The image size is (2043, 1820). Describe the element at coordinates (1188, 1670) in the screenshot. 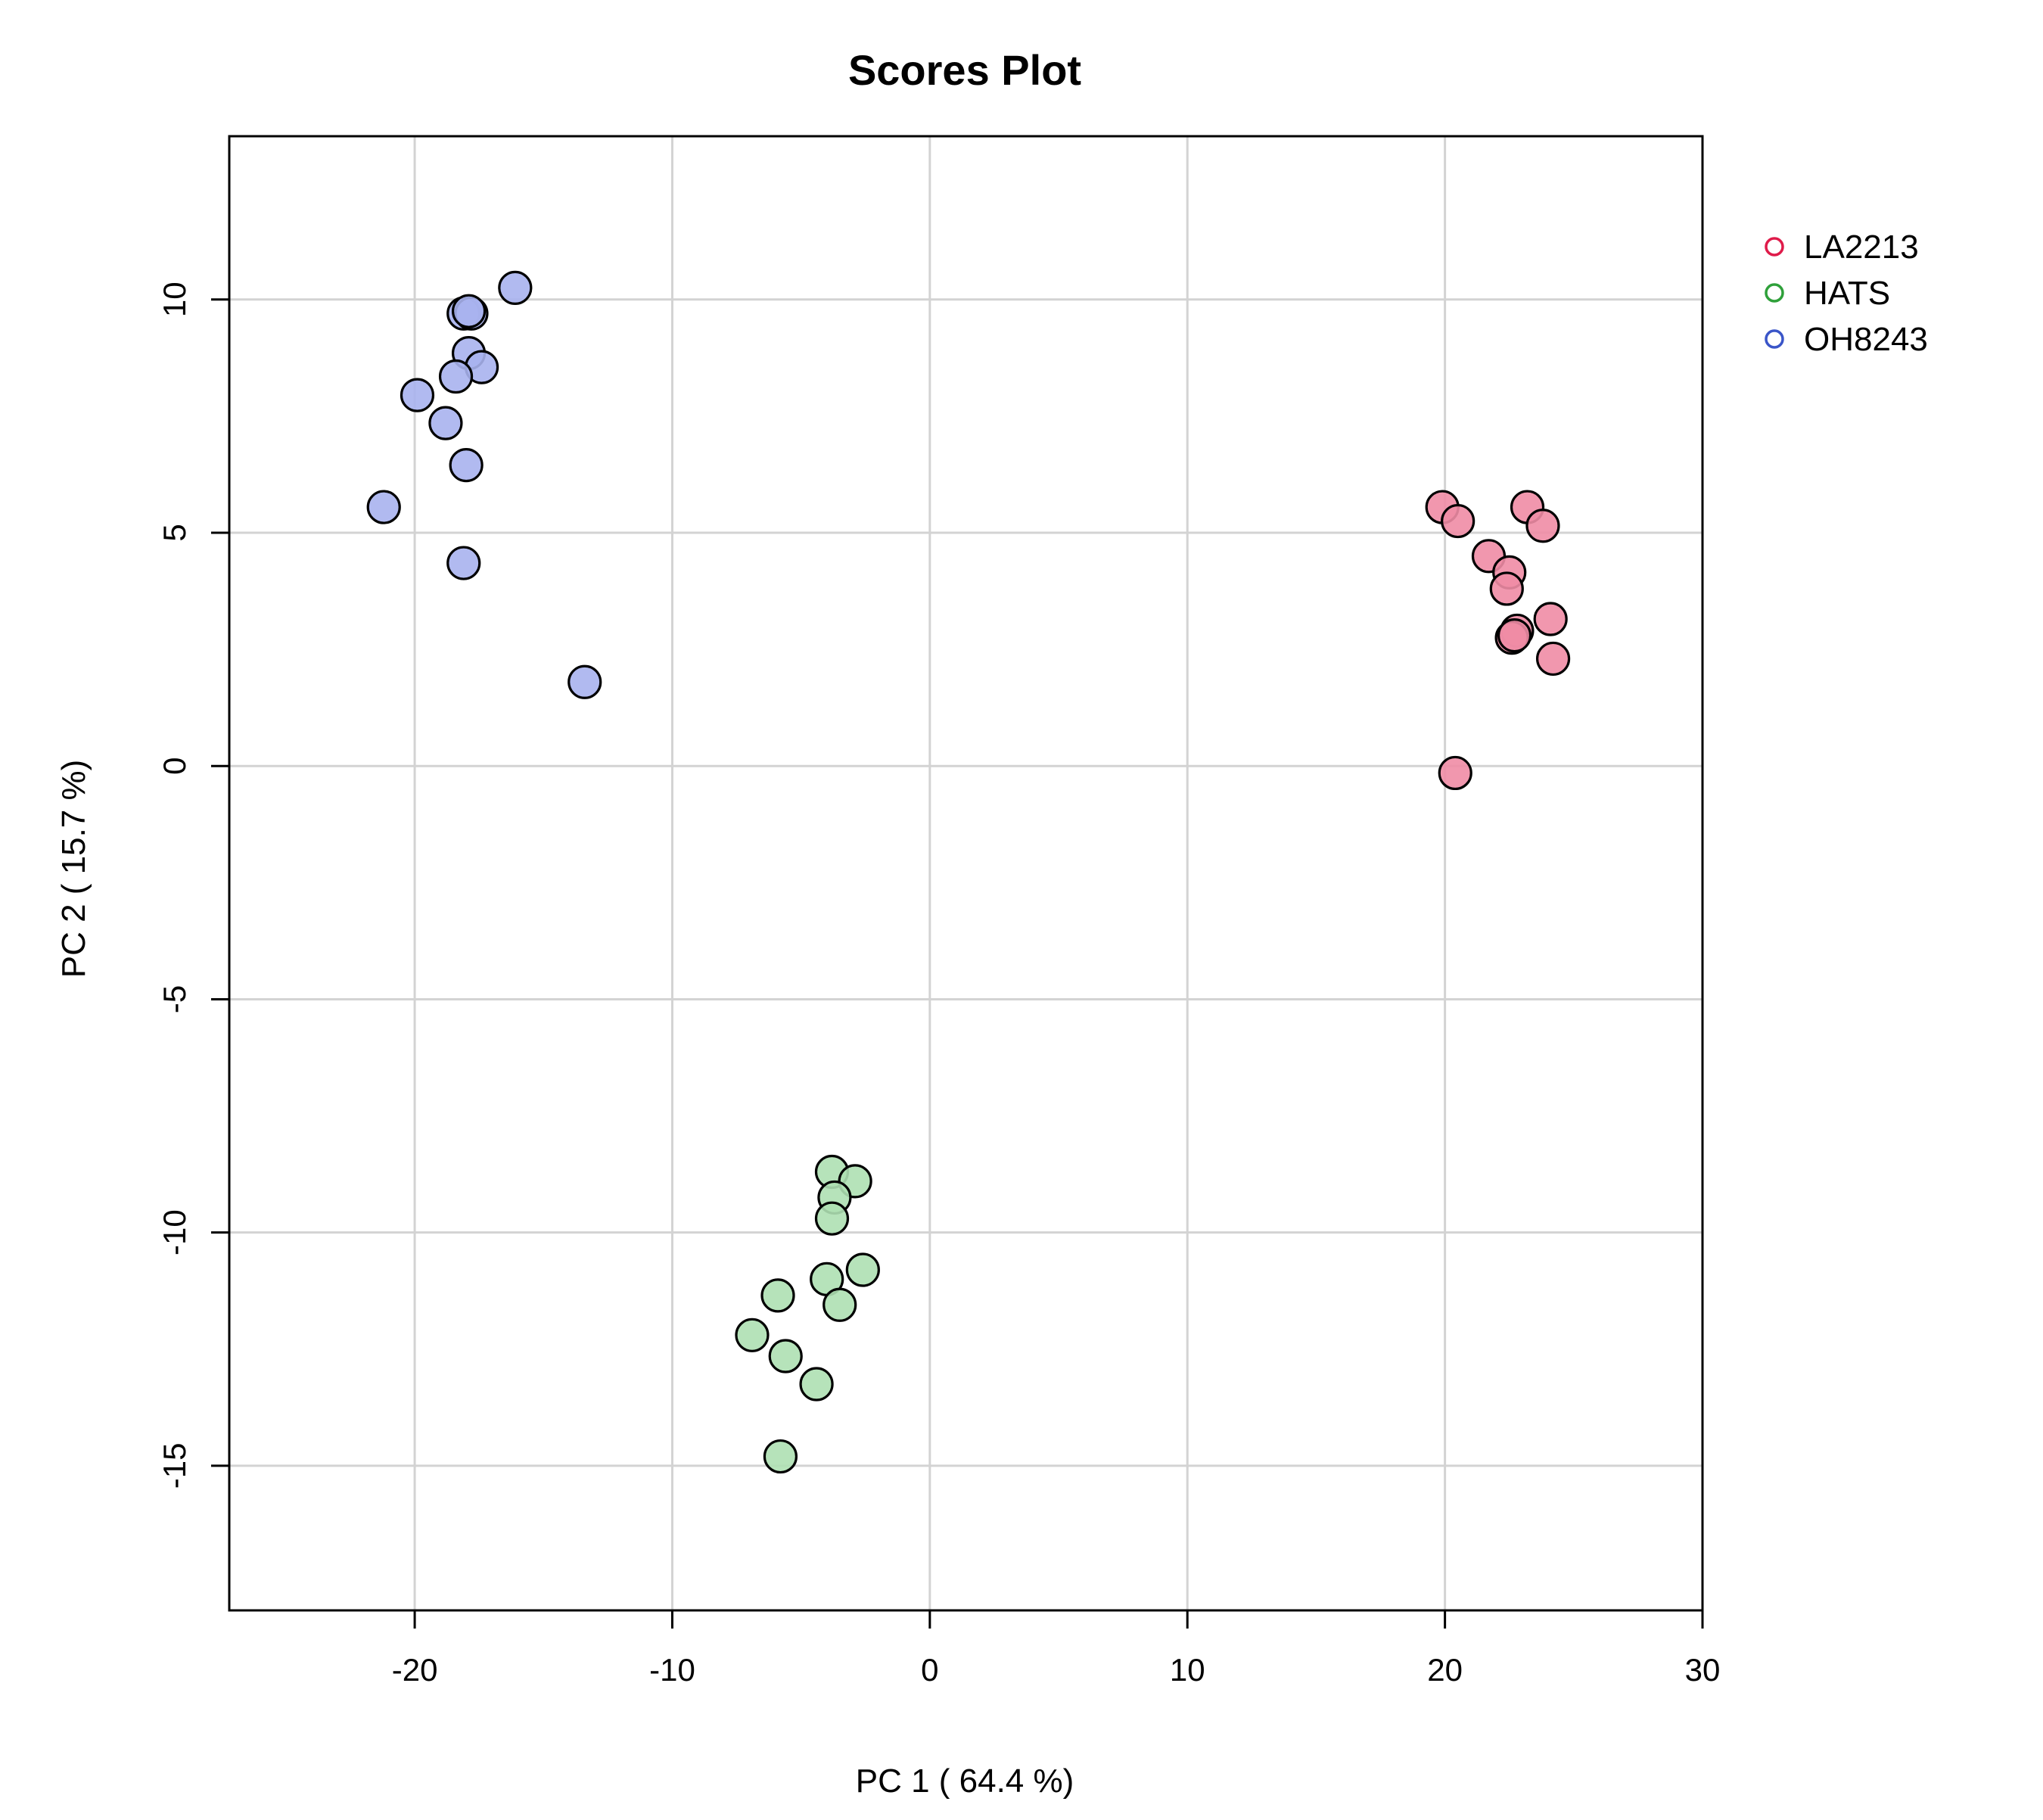

I see `x-tick-label: 10` at that location.